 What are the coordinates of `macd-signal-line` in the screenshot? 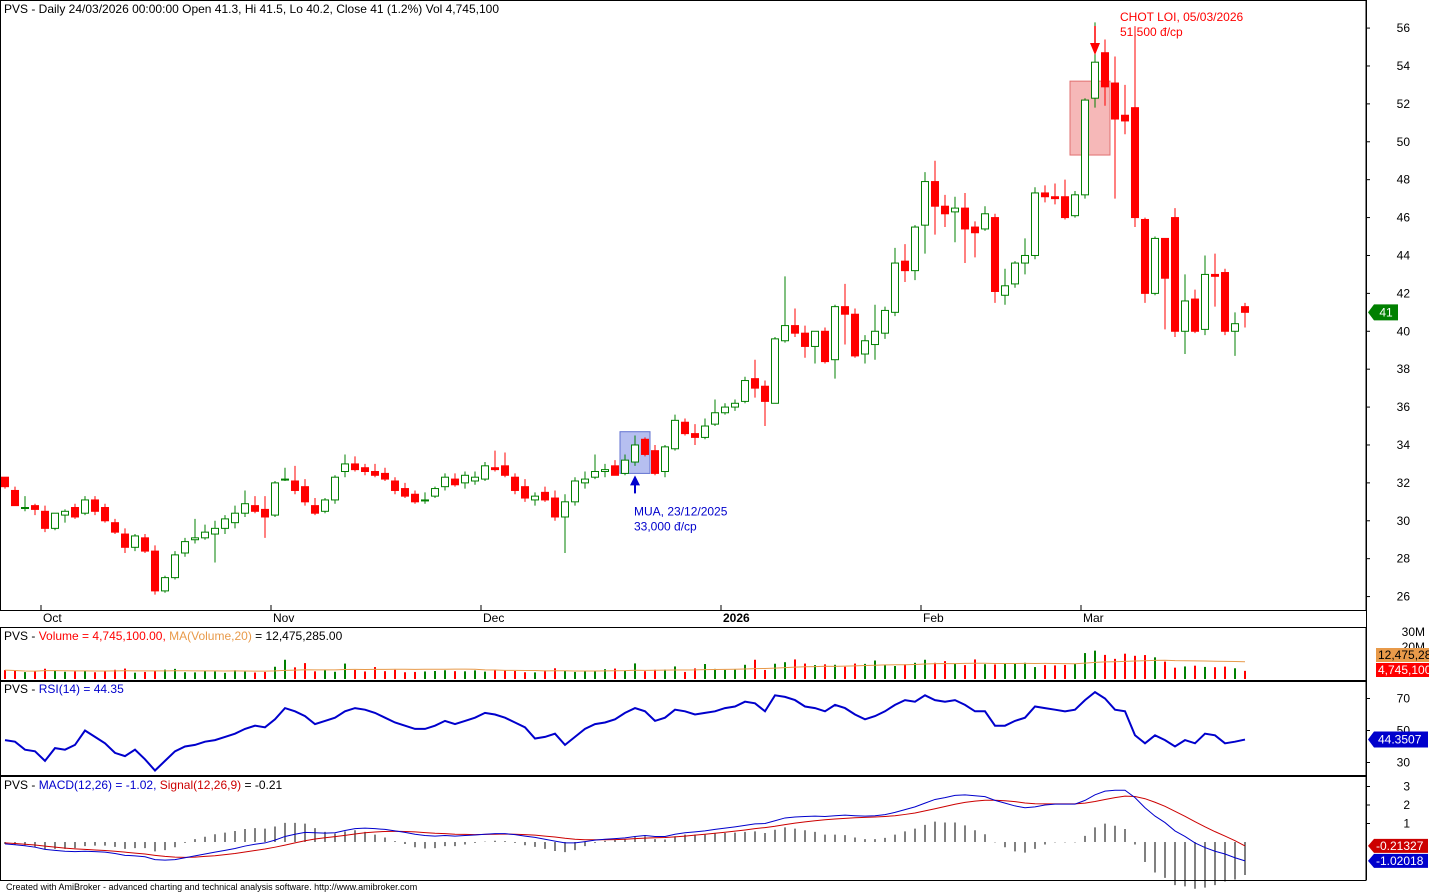 It's located at (625, 826).